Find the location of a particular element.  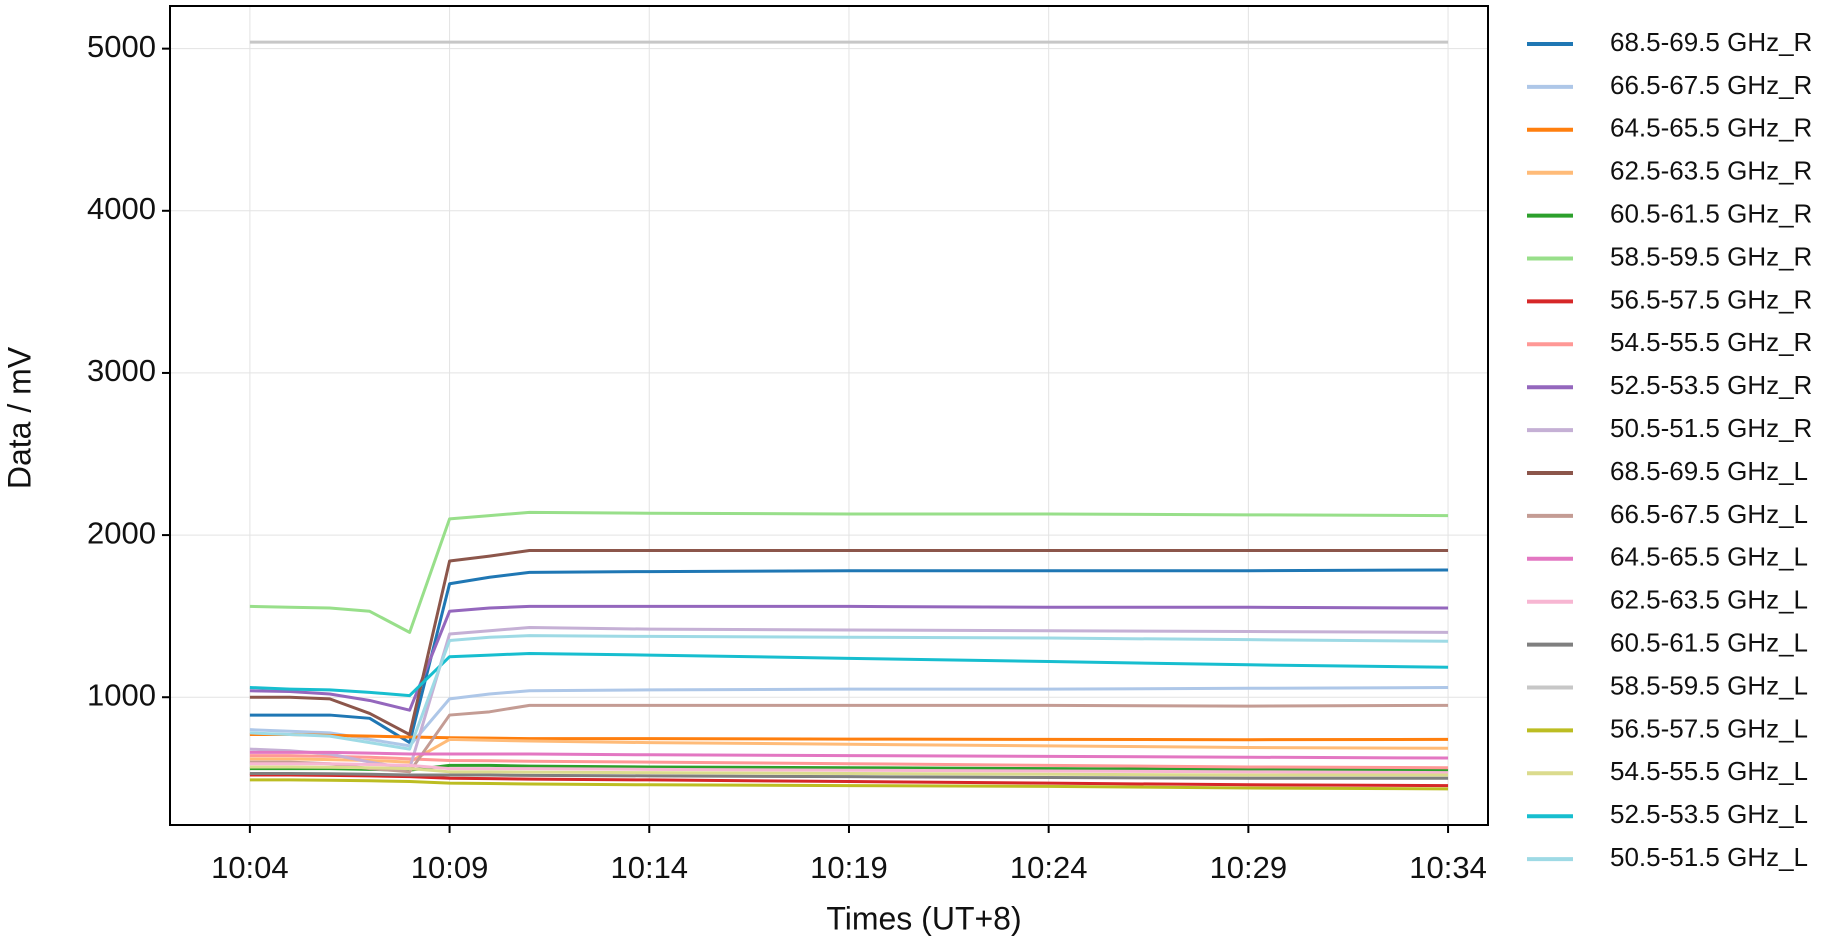

legend-label: 68.5-69.5 GHz_R is located at coordinates (1711, 42).